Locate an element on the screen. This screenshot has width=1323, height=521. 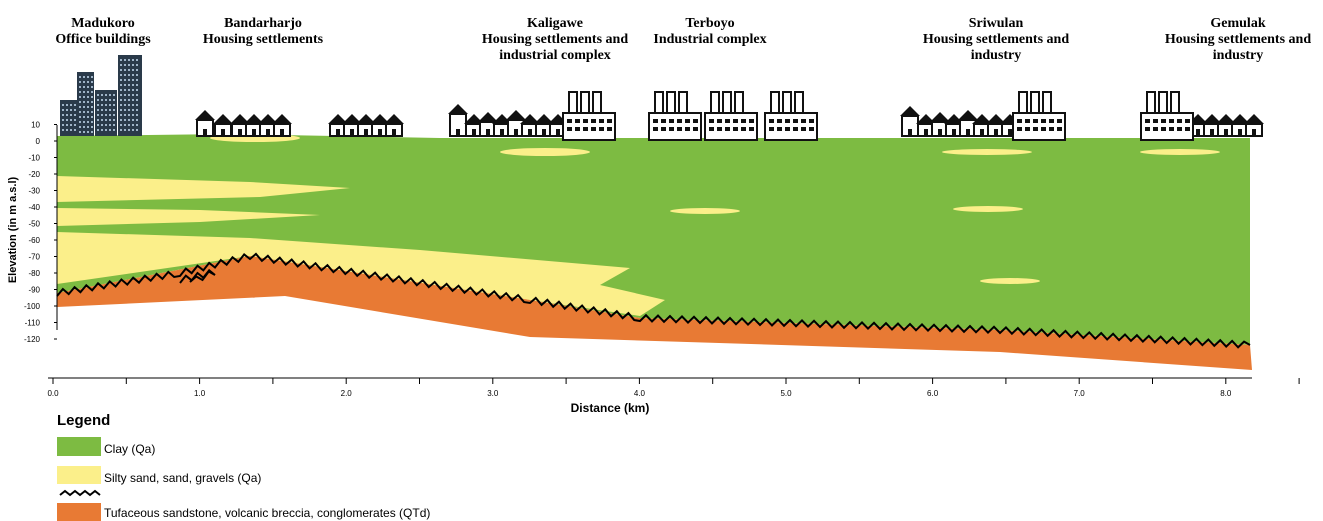
y-tick-label: -110 is located at coordinates (33, 323).